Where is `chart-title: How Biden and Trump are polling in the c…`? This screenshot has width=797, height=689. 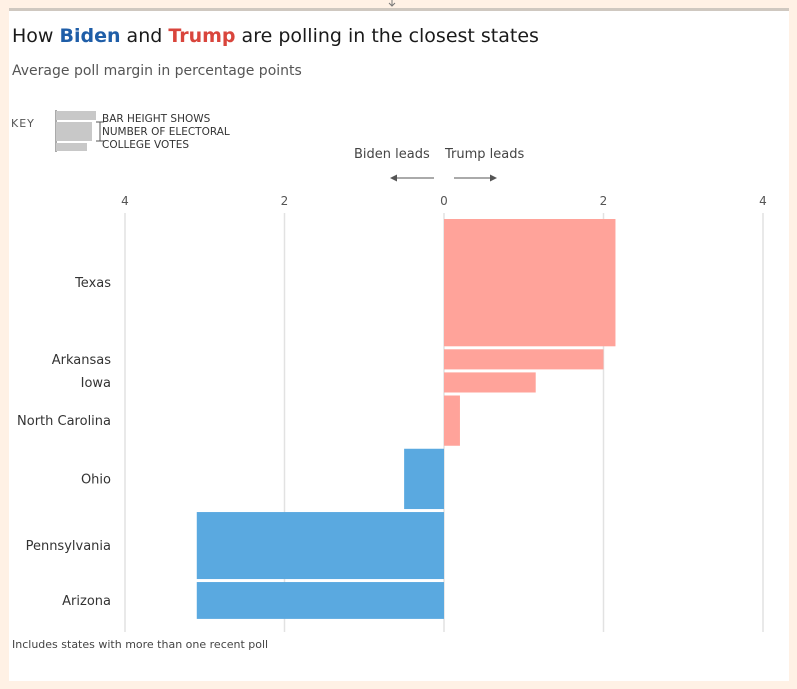
chart-title: How Biden and Trump are polling in the c… is located at coordinates (275, 36).